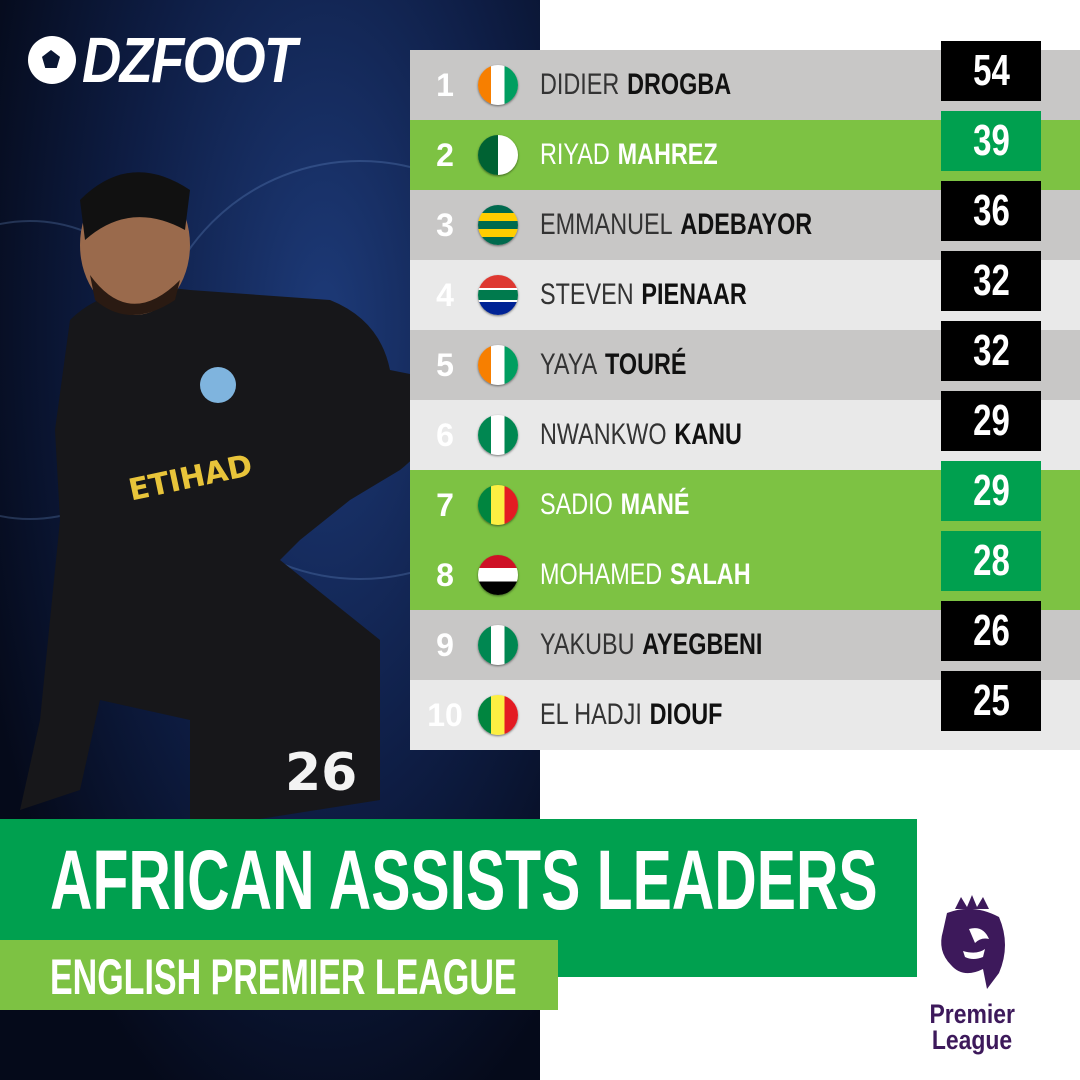 The height and width of the screenshot is (1080, 1080). I want to click on first-name: YAKUBU, so click(587, 644).